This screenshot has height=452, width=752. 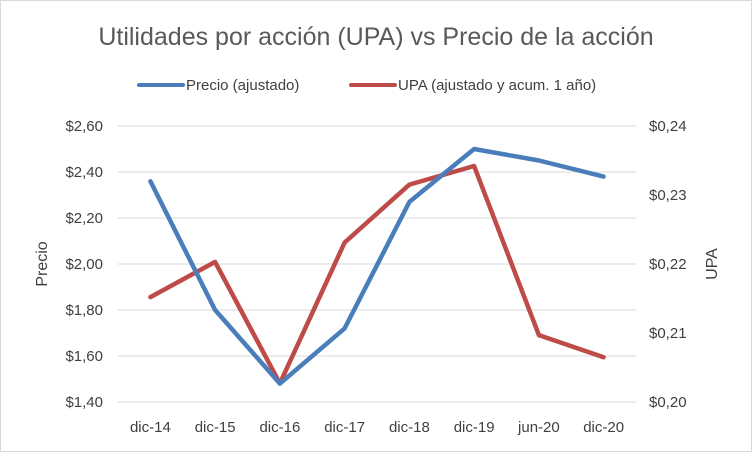 I want to click on legend-label-precio: Precio (ajustado), so click(x=242, y=85).